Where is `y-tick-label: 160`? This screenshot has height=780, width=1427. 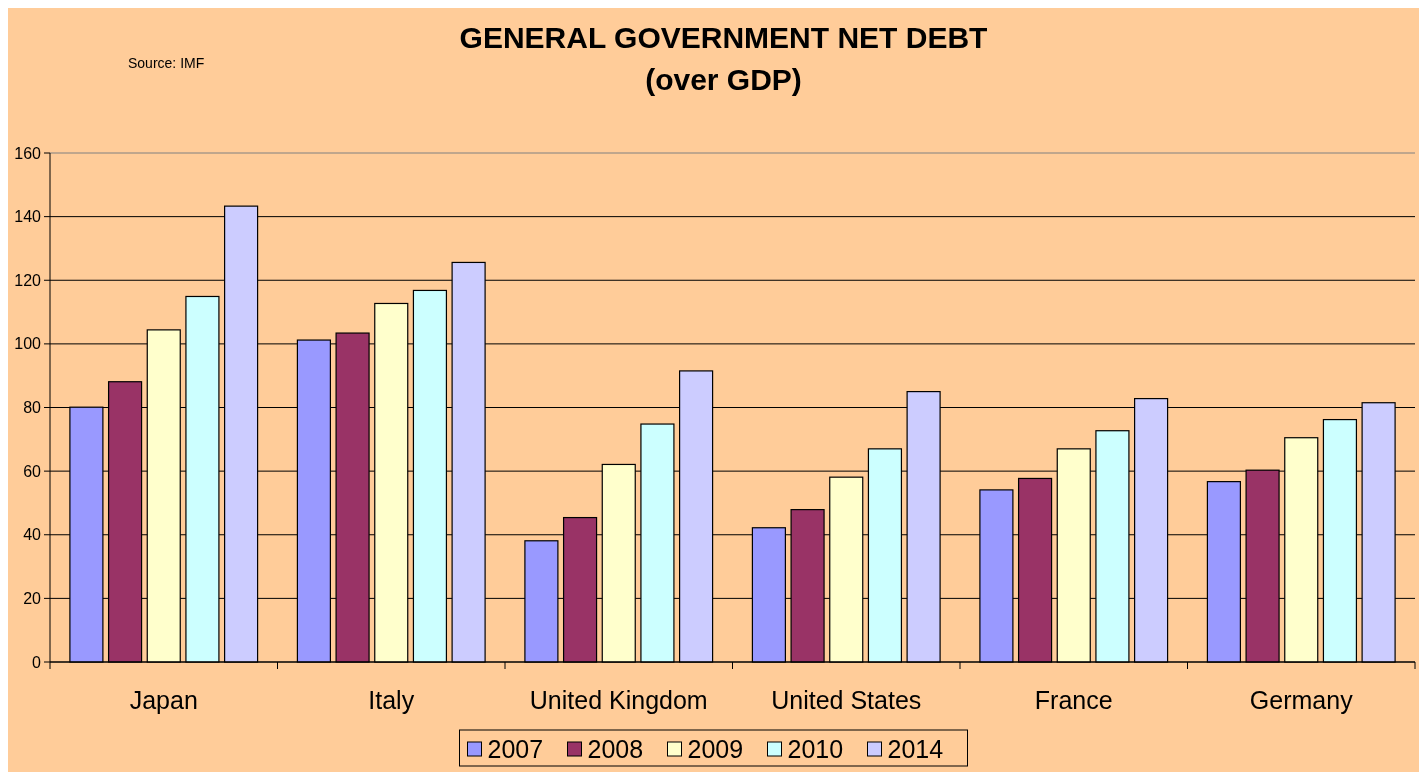
y-tick-label: 160 is located at coordinates (28, 153).